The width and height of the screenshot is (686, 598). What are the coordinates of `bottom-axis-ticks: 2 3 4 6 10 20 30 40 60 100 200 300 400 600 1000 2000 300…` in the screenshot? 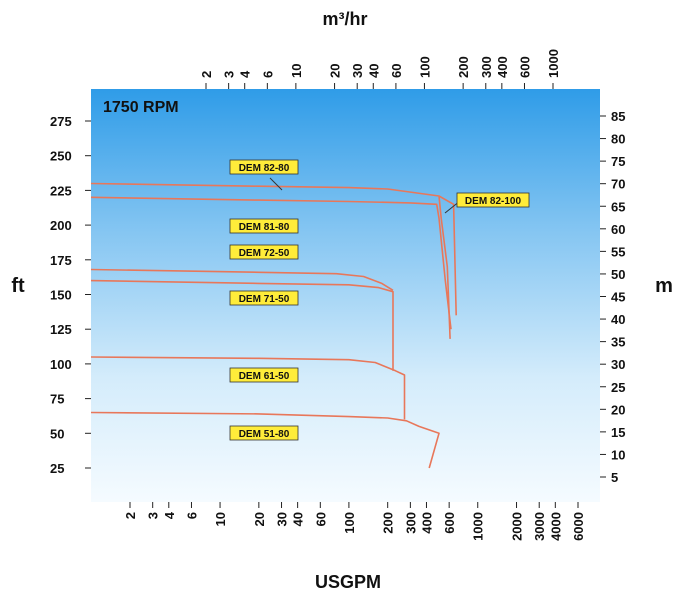 It's located at (354, 521).